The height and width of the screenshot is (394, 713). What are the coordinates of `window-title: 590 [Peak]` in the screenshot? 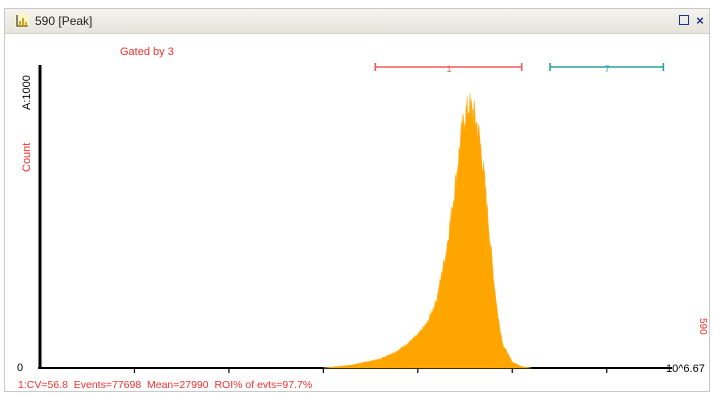 It's located at (64, 21).